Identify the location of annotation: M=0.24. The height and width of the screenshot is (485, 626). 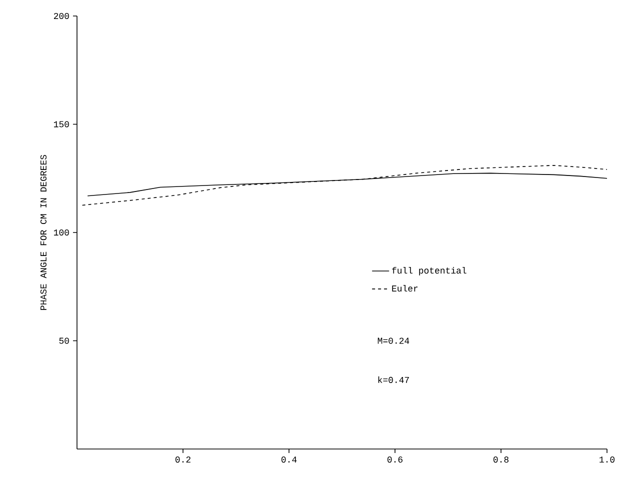
(394, 341).